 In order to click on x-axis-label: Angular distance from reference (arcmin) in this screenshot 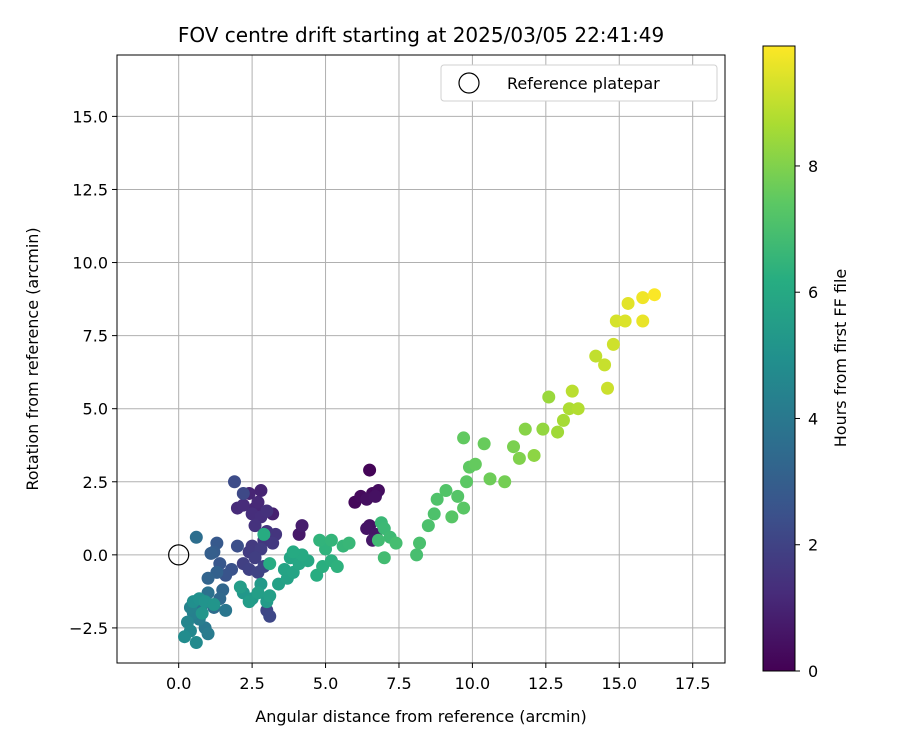, I will do `click(420, 716)`.